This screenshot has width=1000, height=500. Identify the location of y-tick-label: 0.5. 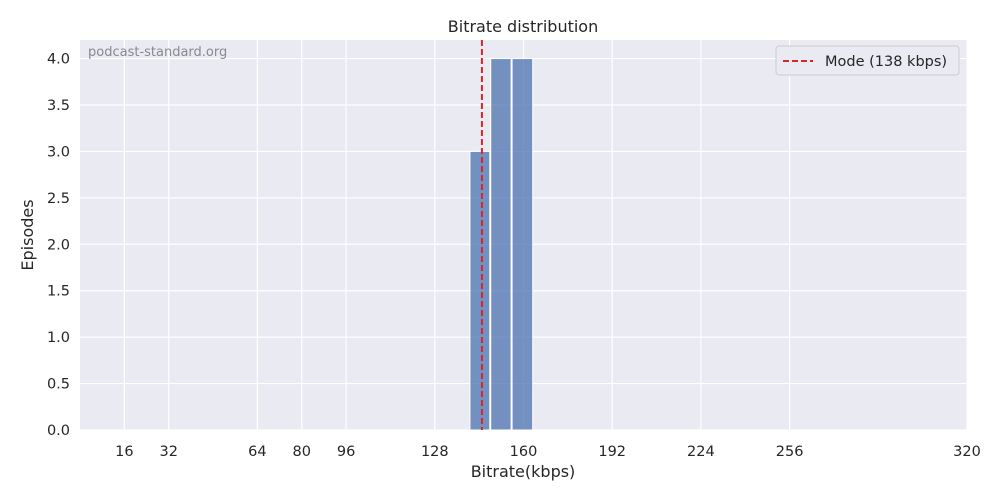
(58, 385).